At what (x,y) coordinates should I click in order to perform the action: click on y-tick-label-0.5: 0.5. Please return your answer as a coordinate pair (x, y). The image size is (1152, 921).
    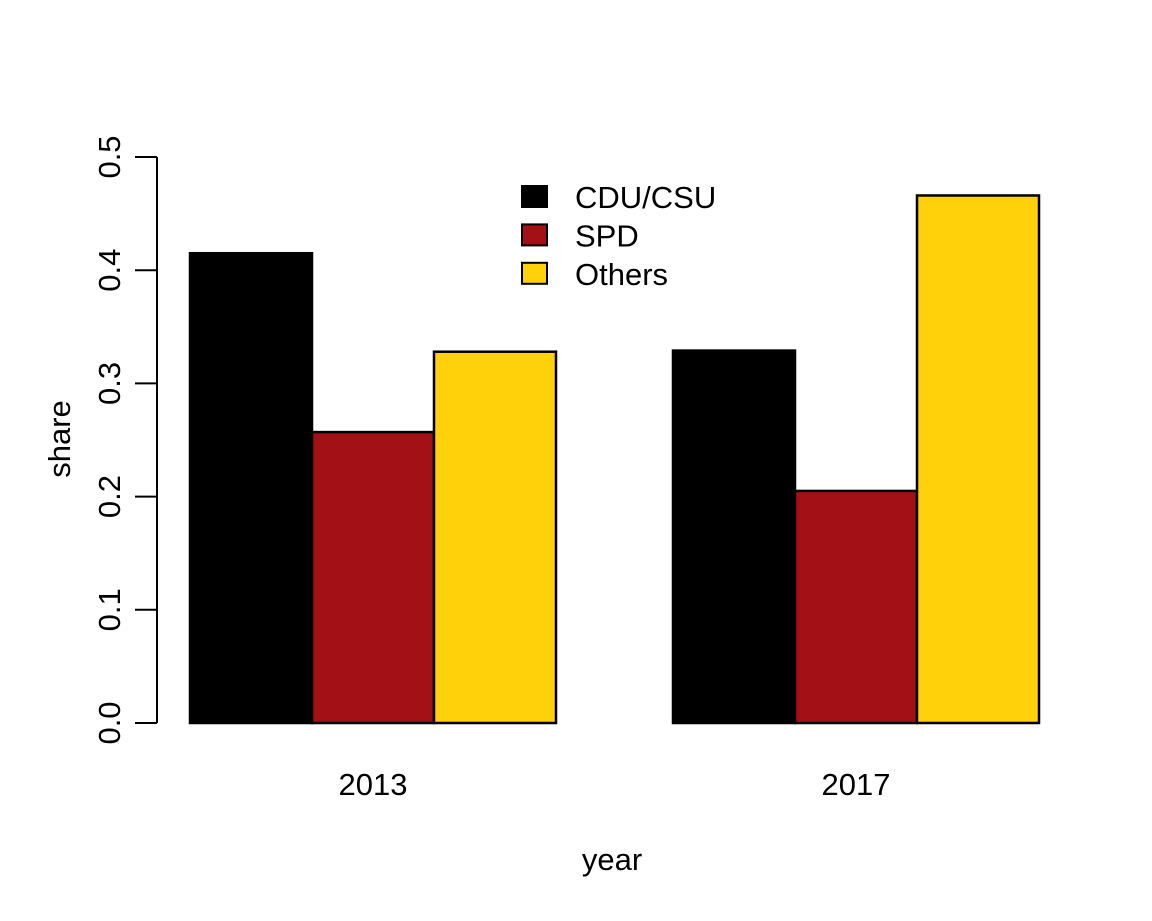
    Looking at the image, I should click on (109, 156).